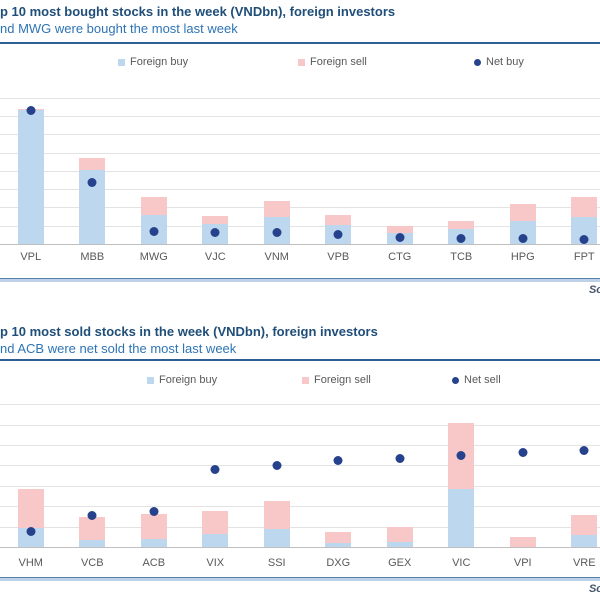 This screenshot has height=600, width=600. Describe the element at coordinates (31, 257) in the screenshot. I see `x-axis-label: VPL` at that location.